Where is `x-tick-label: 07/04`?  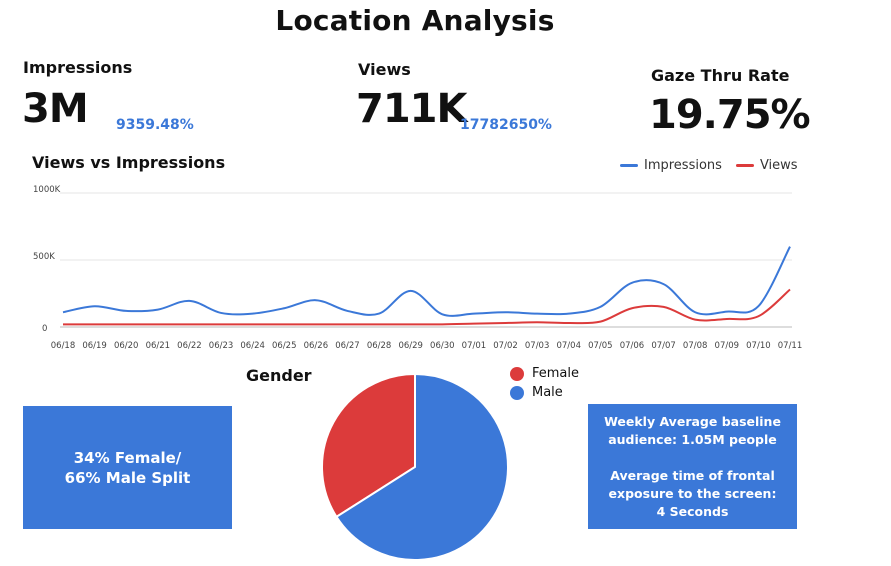
x-tick-label: 07/04 is located at coordinates (568, 346).